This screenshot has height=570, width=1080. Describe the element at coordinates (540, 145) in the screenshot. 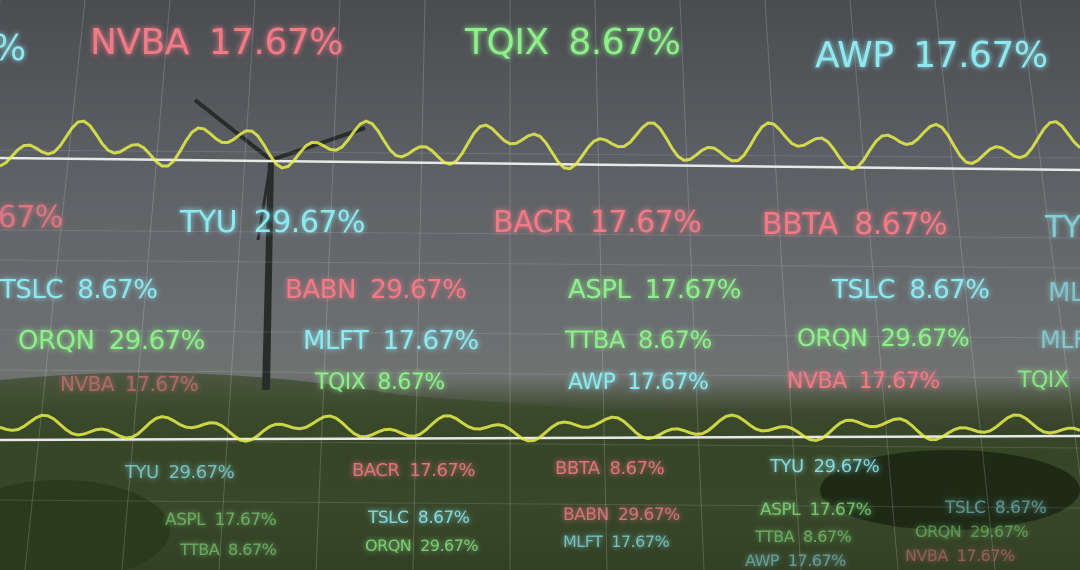

I see `price-line-upper` at that location.